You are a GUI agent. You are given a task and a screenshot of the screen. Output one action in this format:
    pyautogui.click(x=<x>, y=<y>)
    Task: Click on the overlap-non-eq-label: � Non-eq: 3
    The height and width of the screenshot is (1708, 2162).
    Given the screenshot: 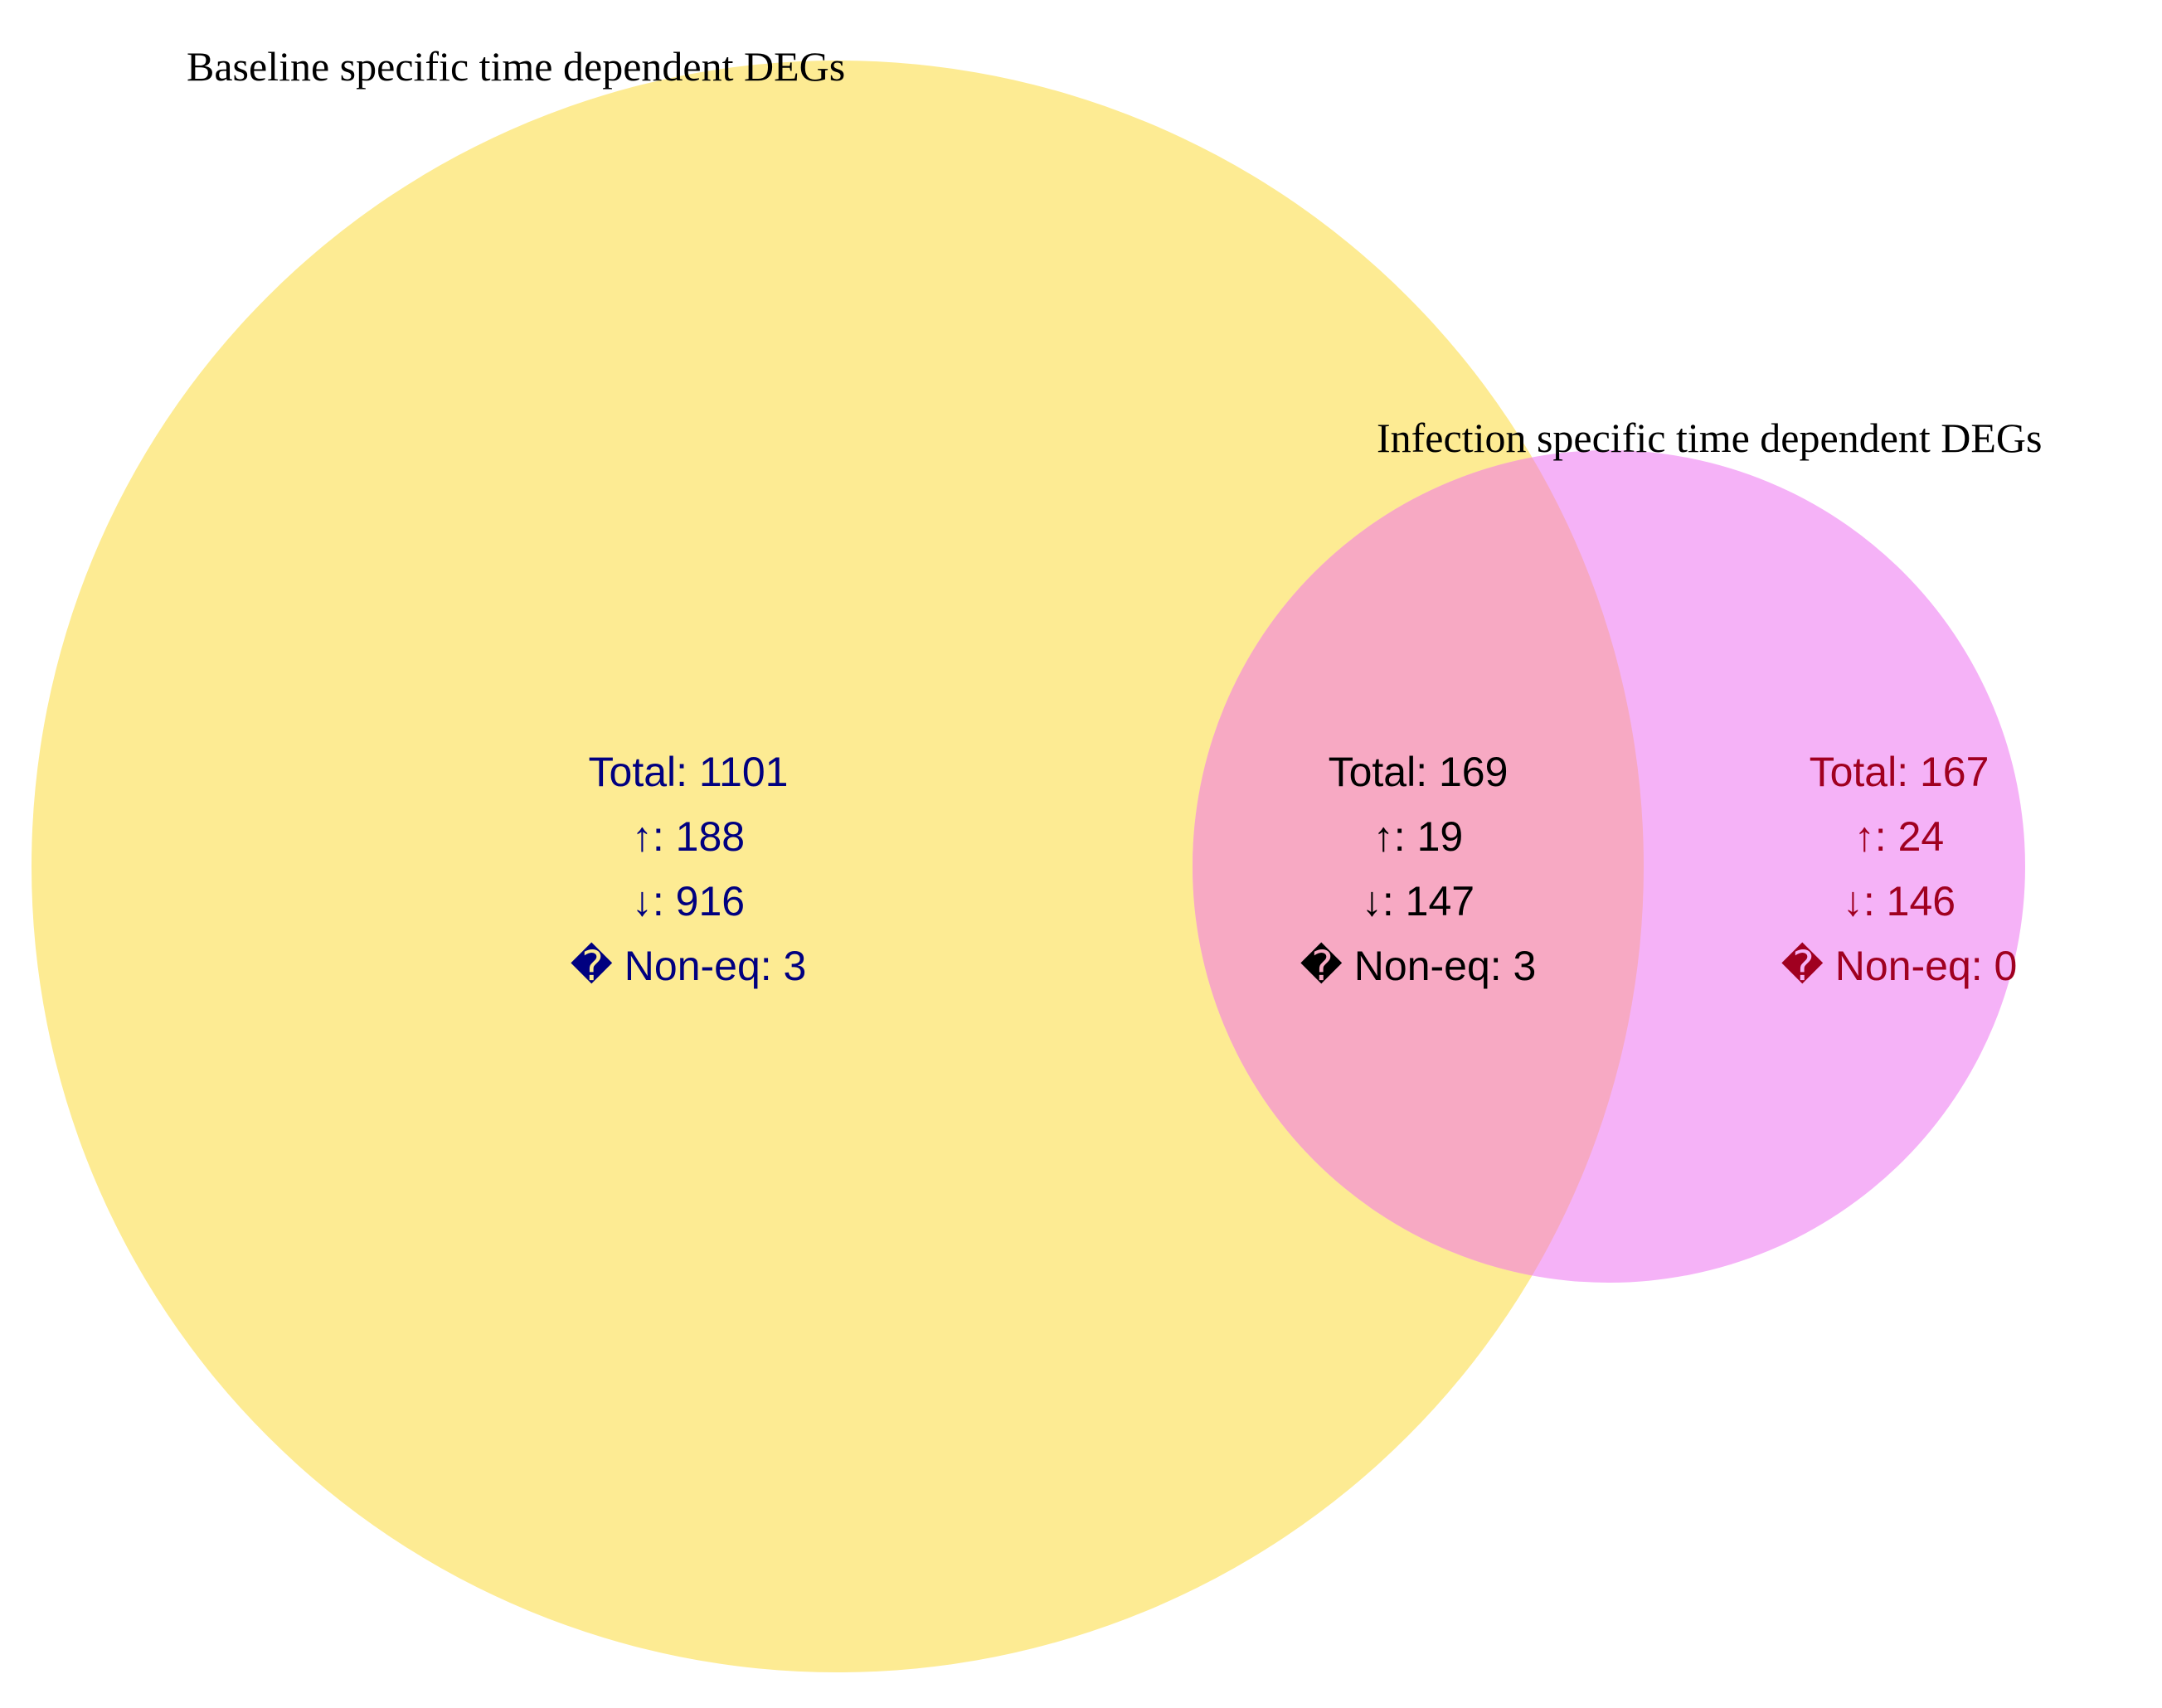 What is the action you would take?
    pyautogui.click(x=1419, y=966)
    